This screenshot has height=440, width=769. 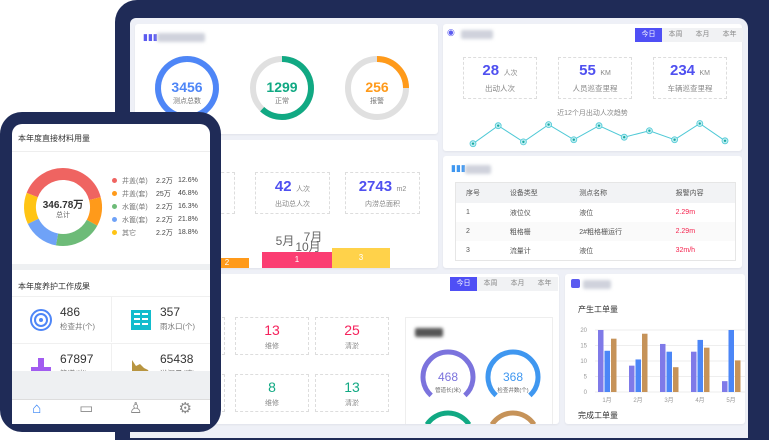 I want to click on gauge-value: 1299, so click(x=281, y=87).